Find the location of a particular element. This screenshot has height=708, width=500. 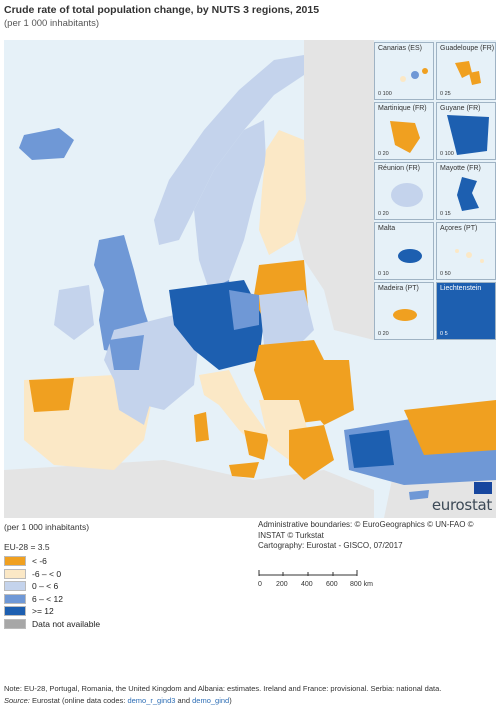

italy is located at coordinates (234, 410).